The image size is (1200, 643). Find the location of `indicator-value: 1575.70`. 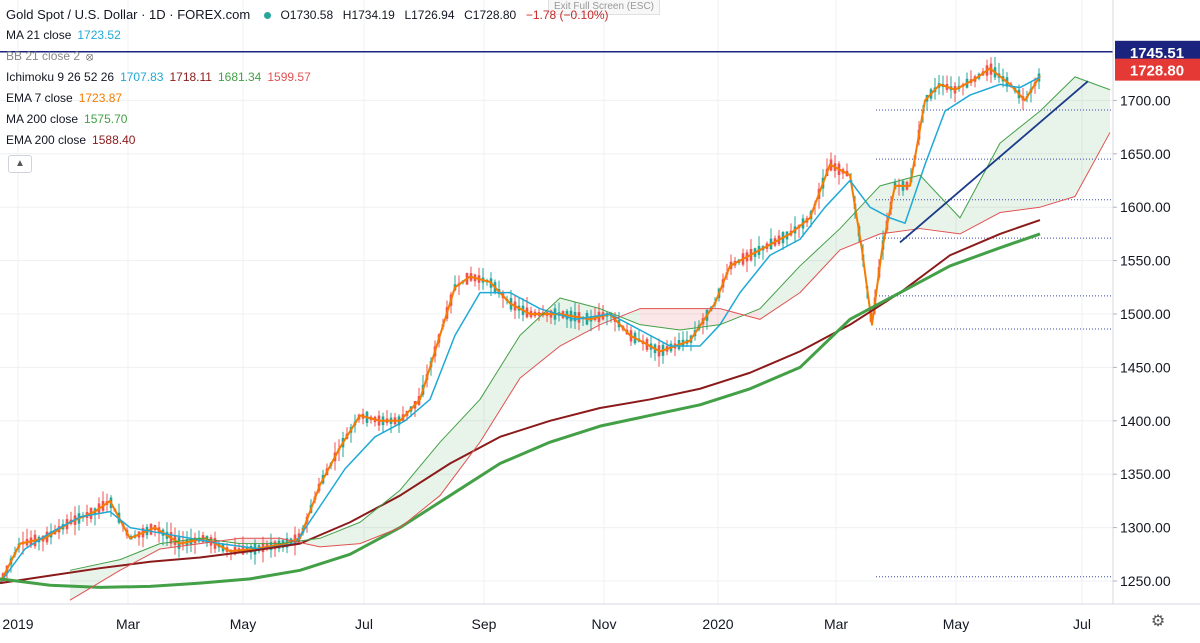

indicator-value: 1575.70 is located at coordinates (106, 119).